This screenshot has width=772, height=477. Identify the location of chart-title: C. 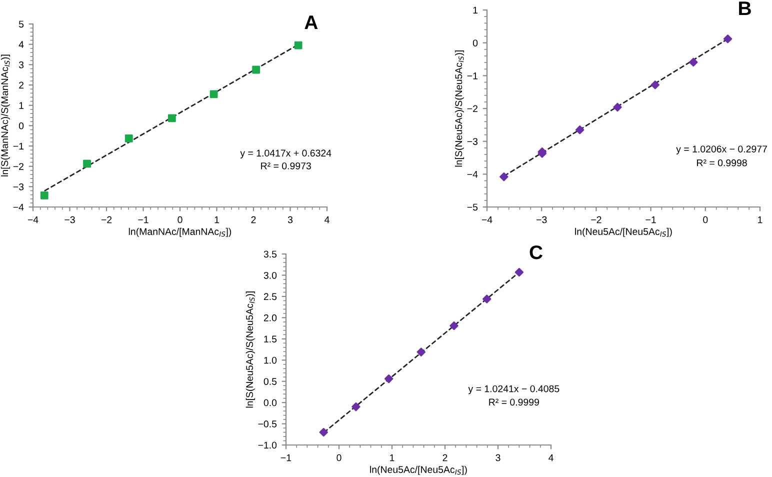
(536, 252).